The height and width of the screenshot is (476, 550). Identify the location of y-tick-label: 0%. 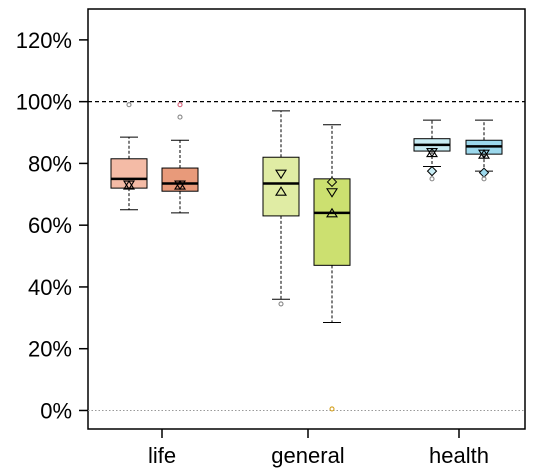
(56, 410).